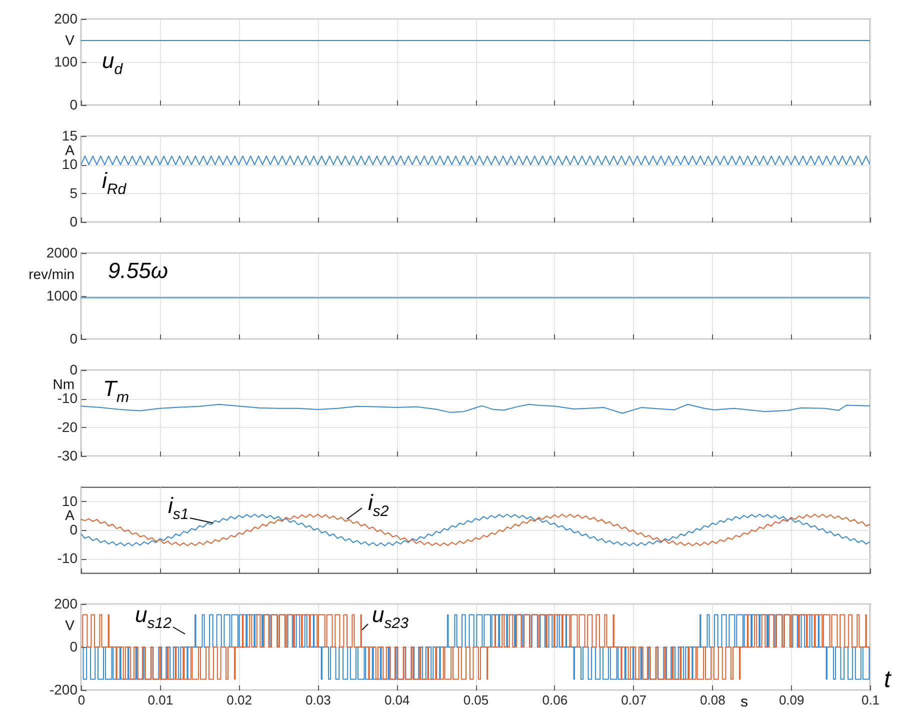 The image size is (898, 713). I want to click on y-tick-label: -30, so click(67, 456).